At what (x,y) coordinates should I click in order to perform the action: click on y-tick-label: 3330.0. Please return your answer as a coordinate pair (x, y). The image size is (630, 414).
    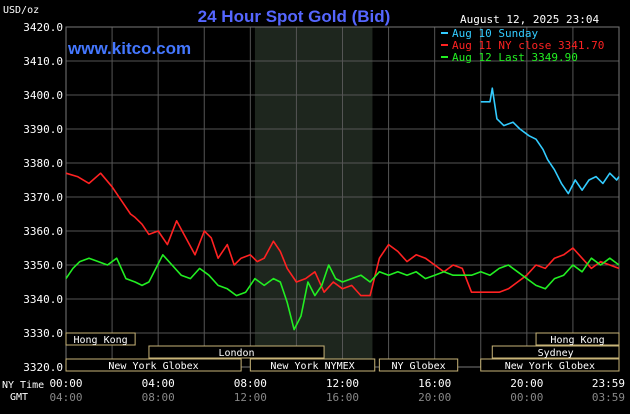
    Looking at the image, I should click on (43, 333).